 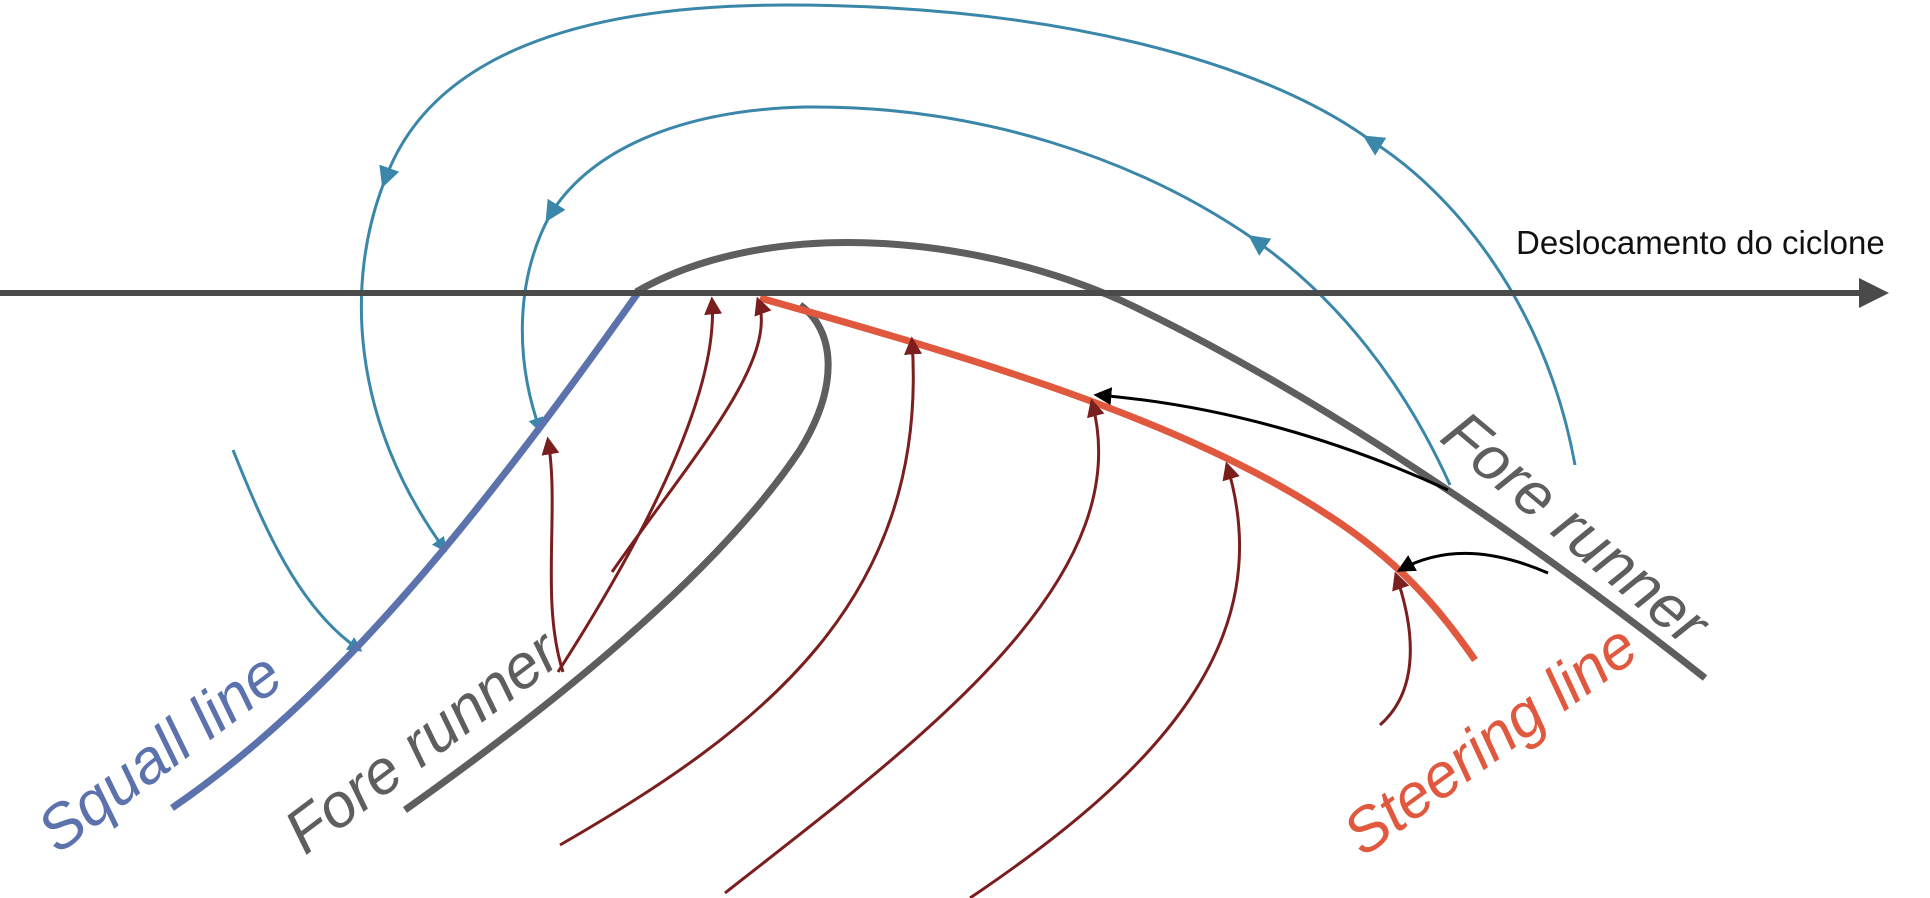 What do you see at coordinates (900, 173) in the screenshot?
I see `blue-streamline-inner-top` at bounding box center [900, 173].